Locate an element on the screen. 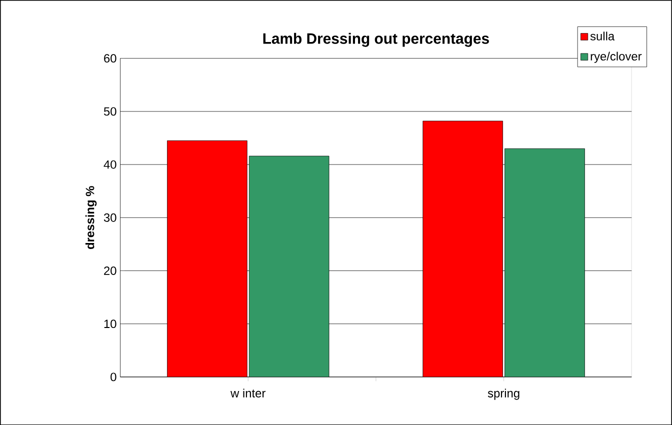 The height and width of the screenshot is (425, 672). y-tick-label: 0 is located at coordinates (113, 377).